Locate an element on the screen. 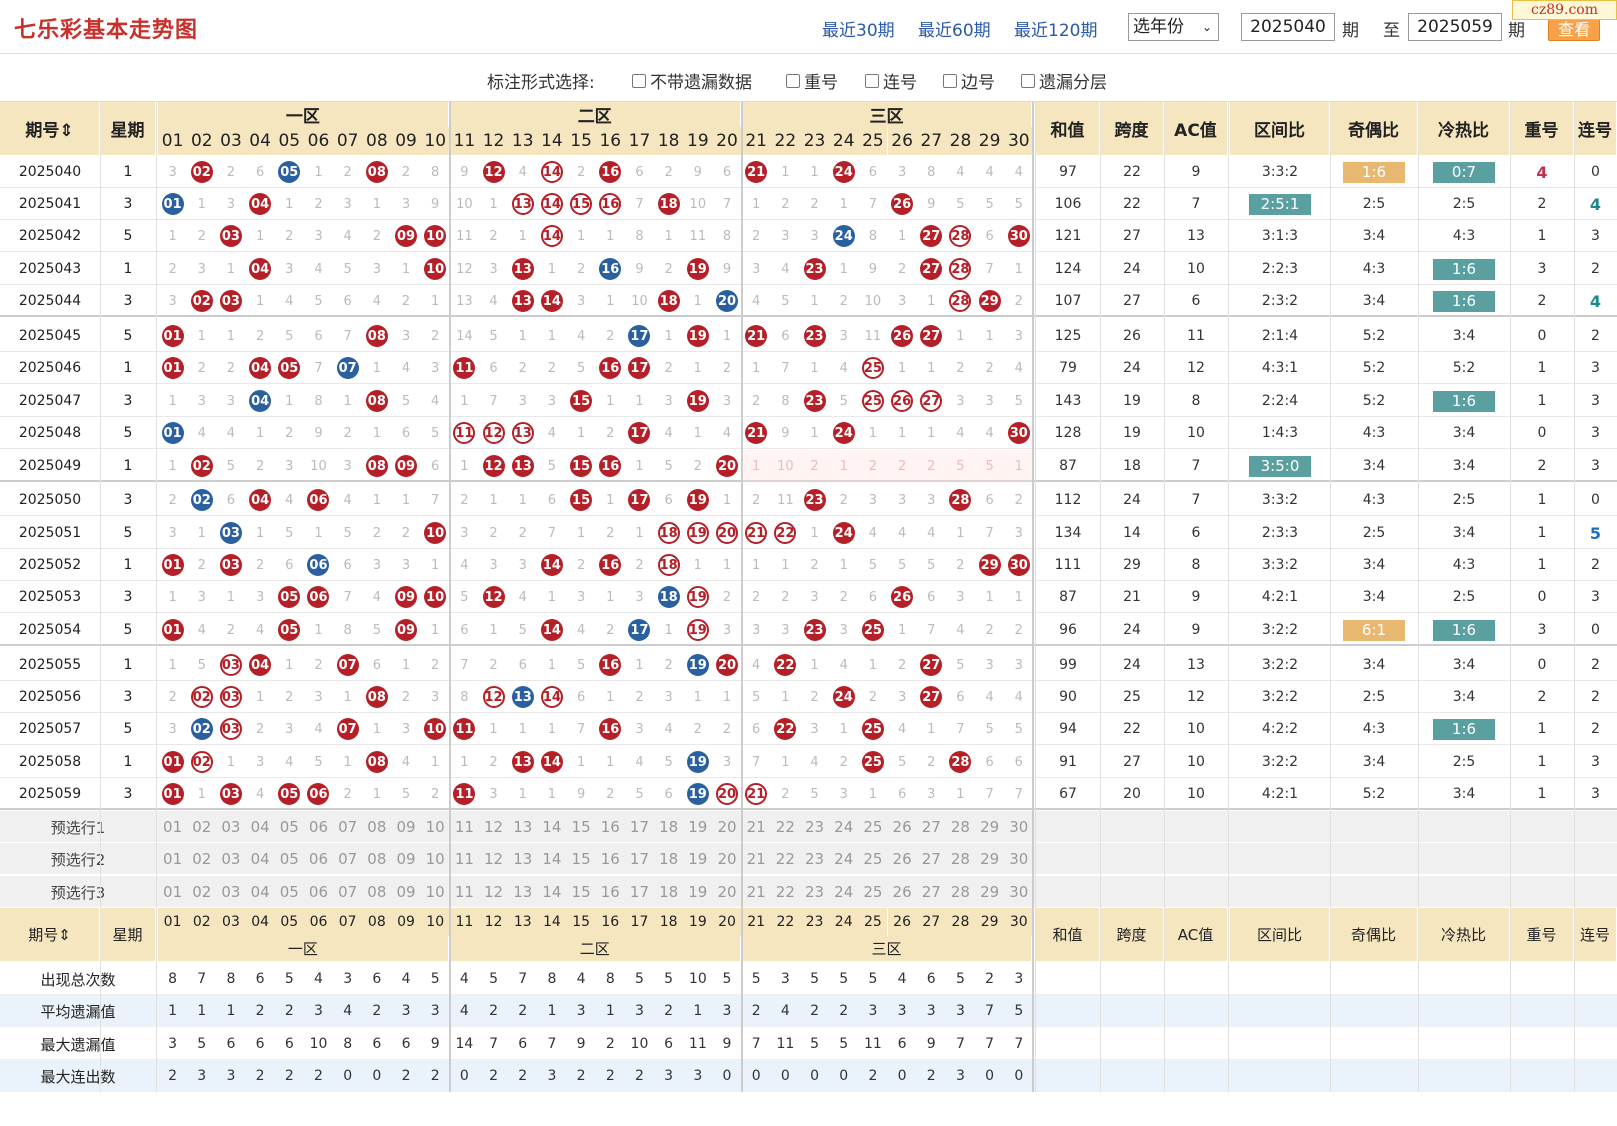  option-miss-layer: 遗漏分层 is located at coordinates (1064, 80).